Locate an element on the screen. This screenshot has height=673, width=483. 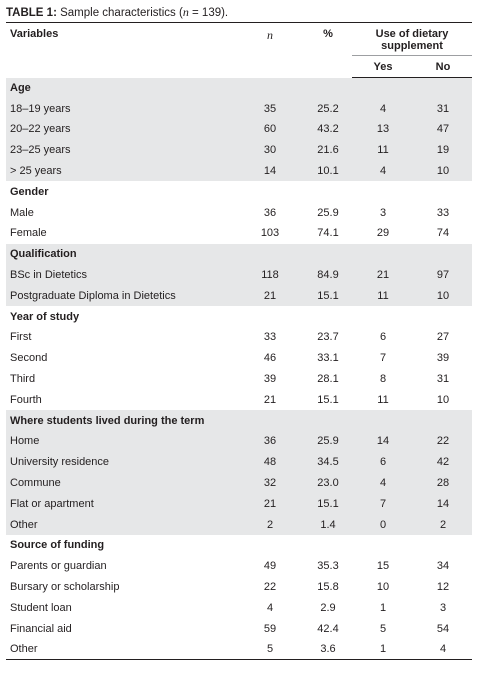
data-row: Bursary or scholarship 22 15.8 10 12 is located at coordinates (239, 587).